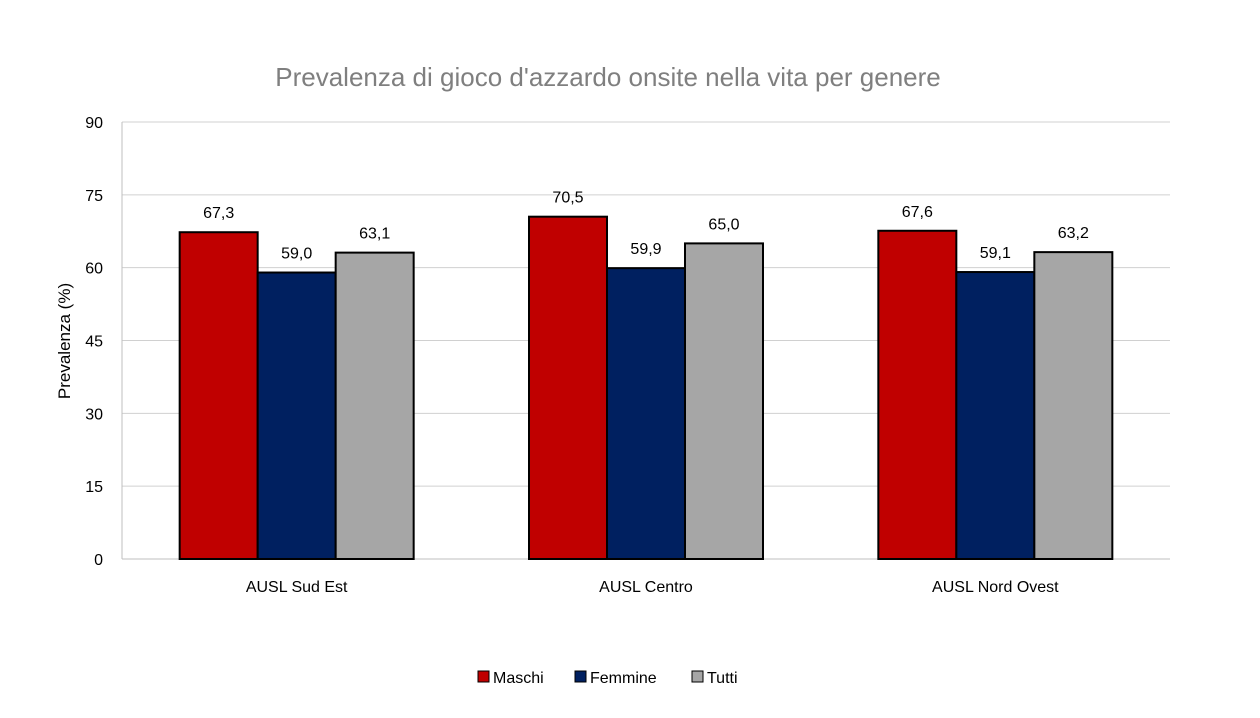  What do you see at coordinates (995, 587) in the screenshot?
I see `x-tick-label: AUSL Nord Ovest` at bounding box center [995, 587].